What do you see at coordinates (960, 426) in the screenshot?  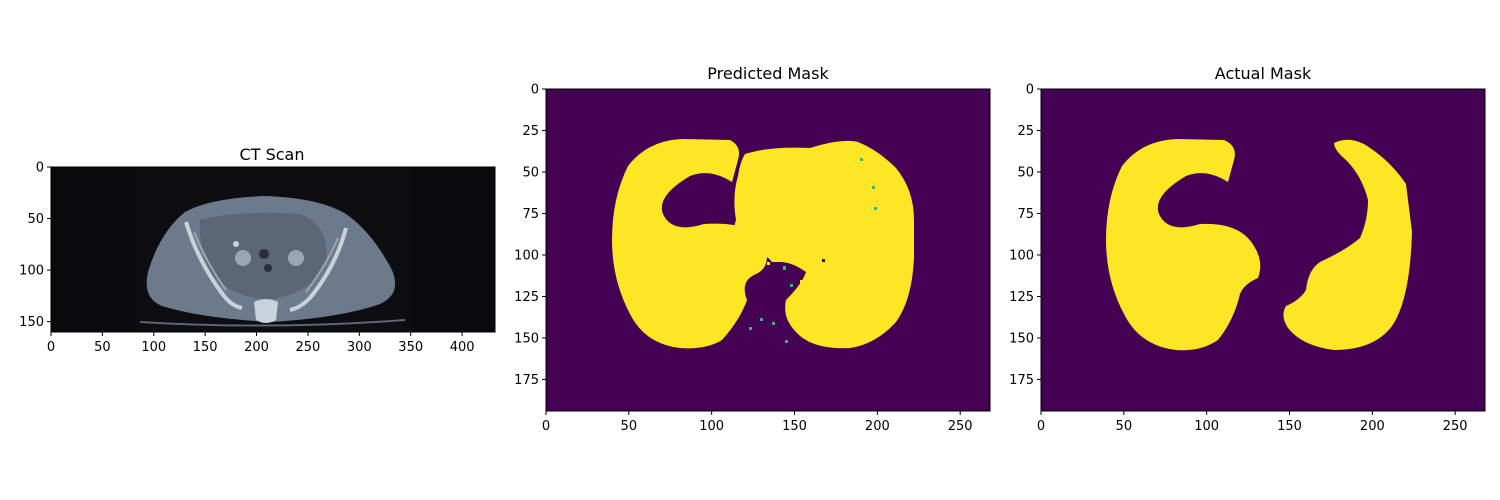 I see `predicted-mask-xtick-label: 250` at bounding box center [960, 426].